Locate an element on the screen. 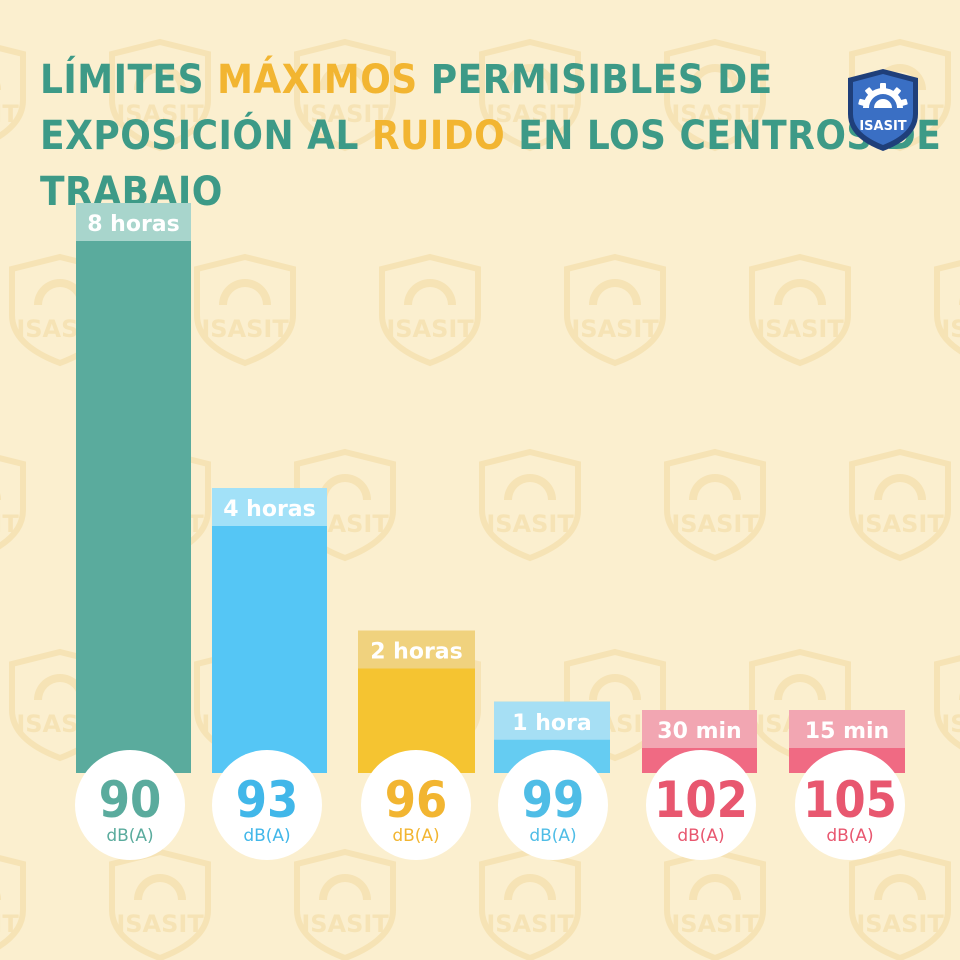 The image size is (960, 960). db-value-number: 93 is located at coordinates (267, 800).